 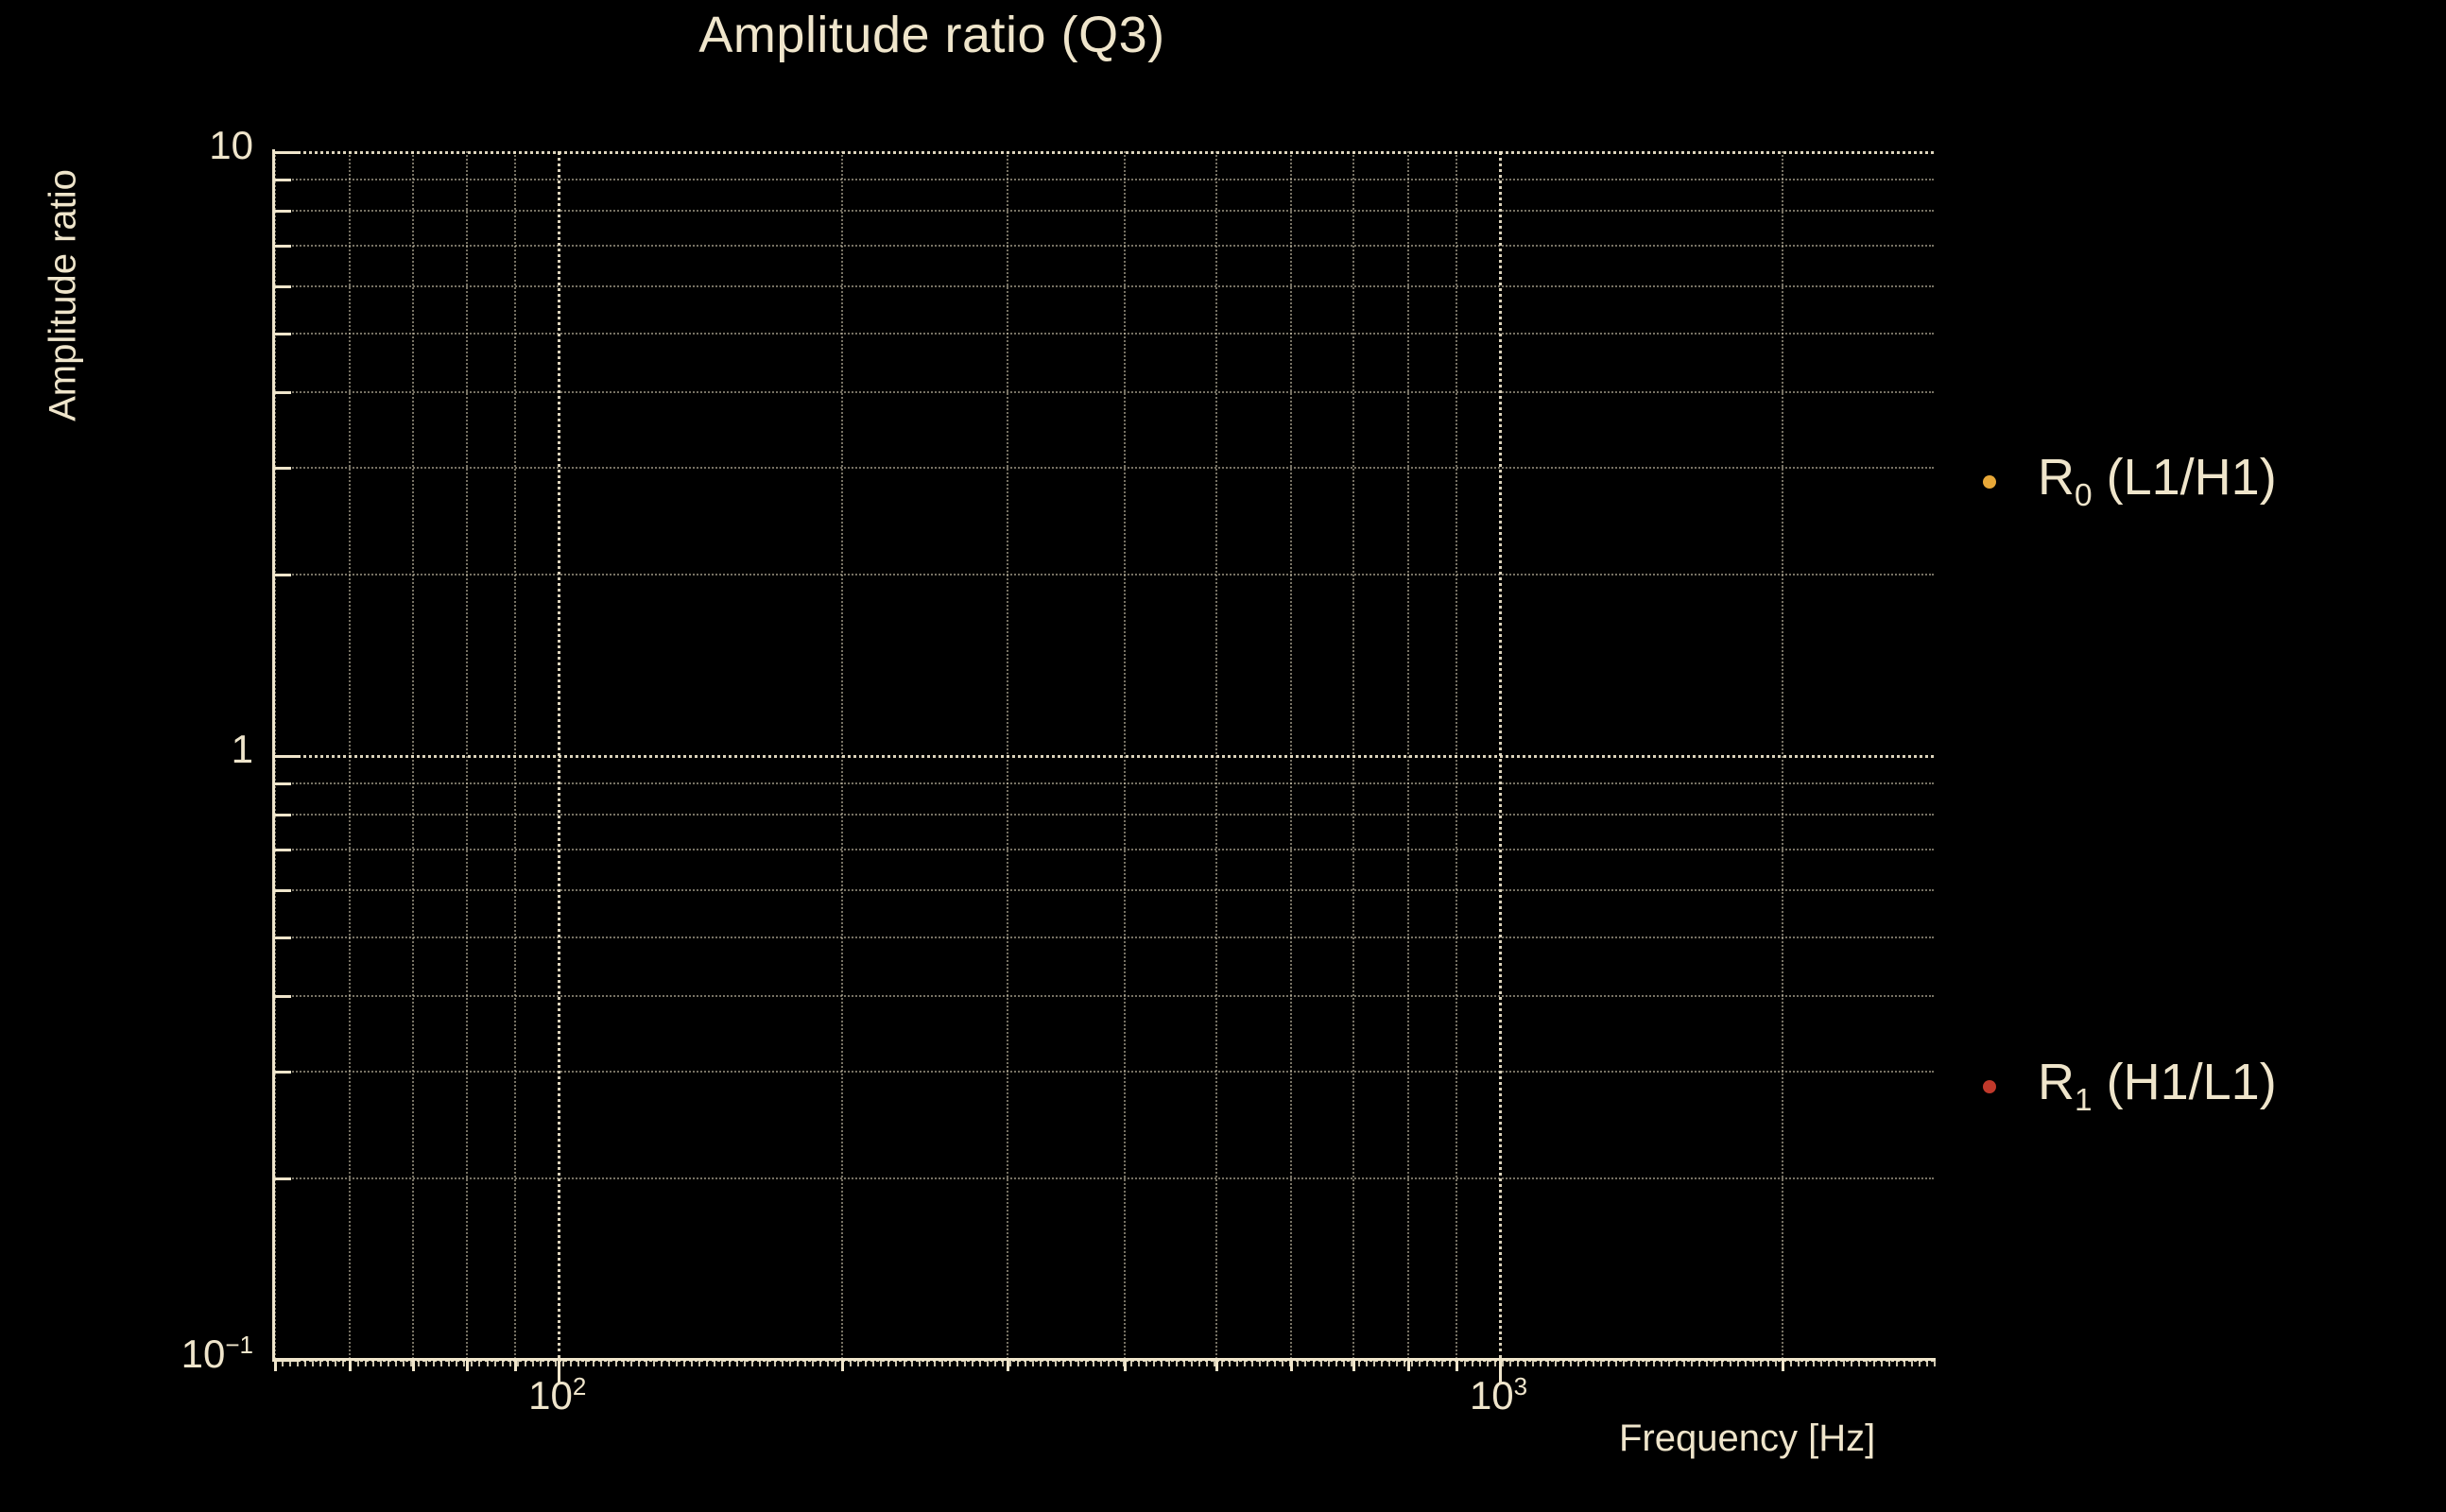 What do you see at coordinates (2157, 481) in the screenshot?
I see `legend-label: R0 (L1/H1)` at bounding box center [2157, 481].